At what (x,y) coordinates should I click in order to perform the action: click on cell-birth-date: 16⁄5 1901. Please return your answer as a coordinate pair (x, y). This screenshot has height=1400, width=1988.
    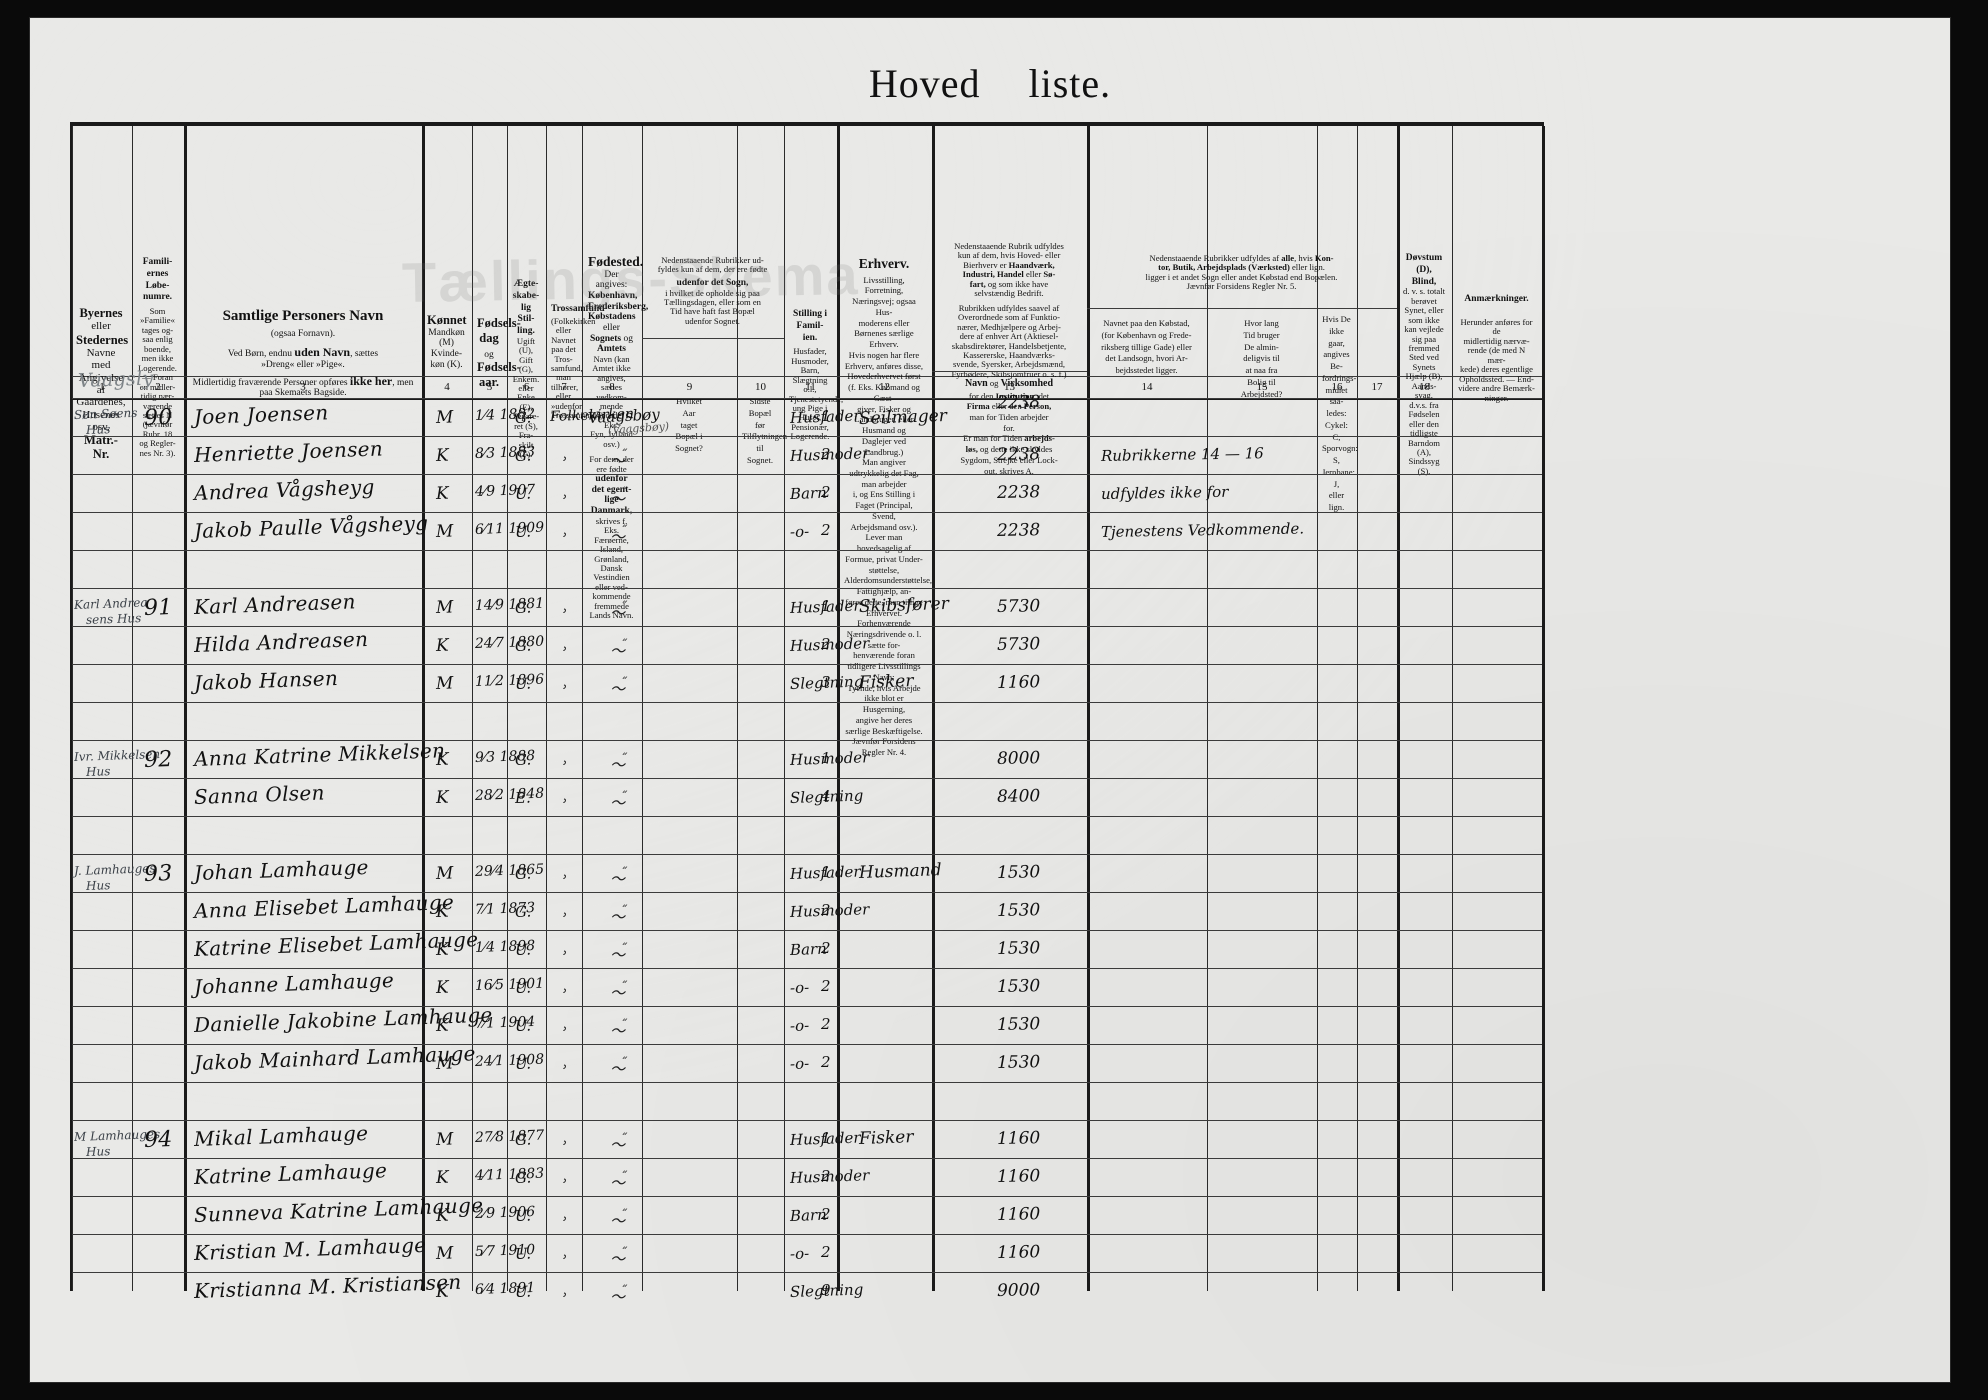
    Looking at the image, I should click on (509, 984).